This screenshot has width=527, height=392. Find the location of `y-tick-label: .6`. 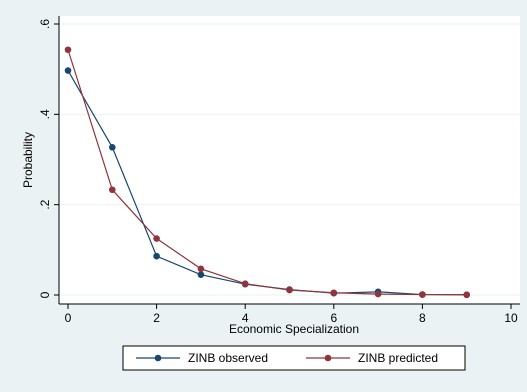

y-tick-label: .6 is located at coordinates (45, 24).